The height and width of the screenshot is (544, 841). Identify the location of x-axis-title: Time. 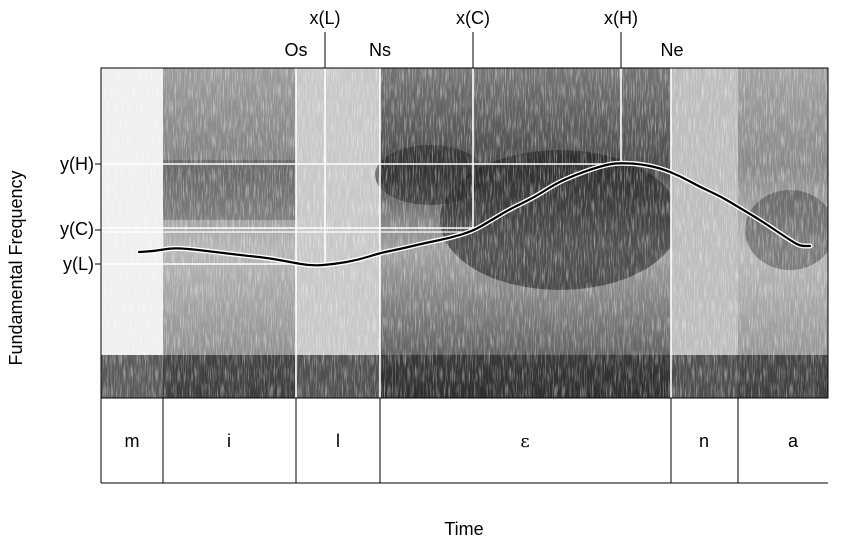
(463, 529).